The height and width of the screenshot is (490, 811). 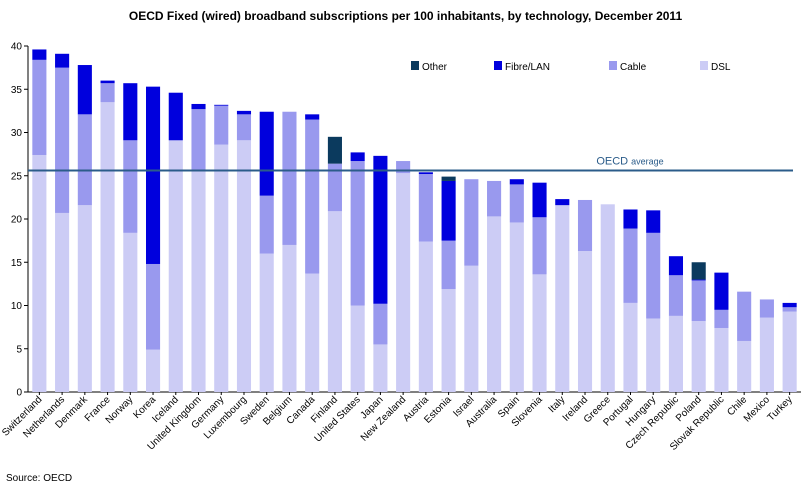 I want to click on bar-dsl-slovak-republic, so click(x=721, y=359).